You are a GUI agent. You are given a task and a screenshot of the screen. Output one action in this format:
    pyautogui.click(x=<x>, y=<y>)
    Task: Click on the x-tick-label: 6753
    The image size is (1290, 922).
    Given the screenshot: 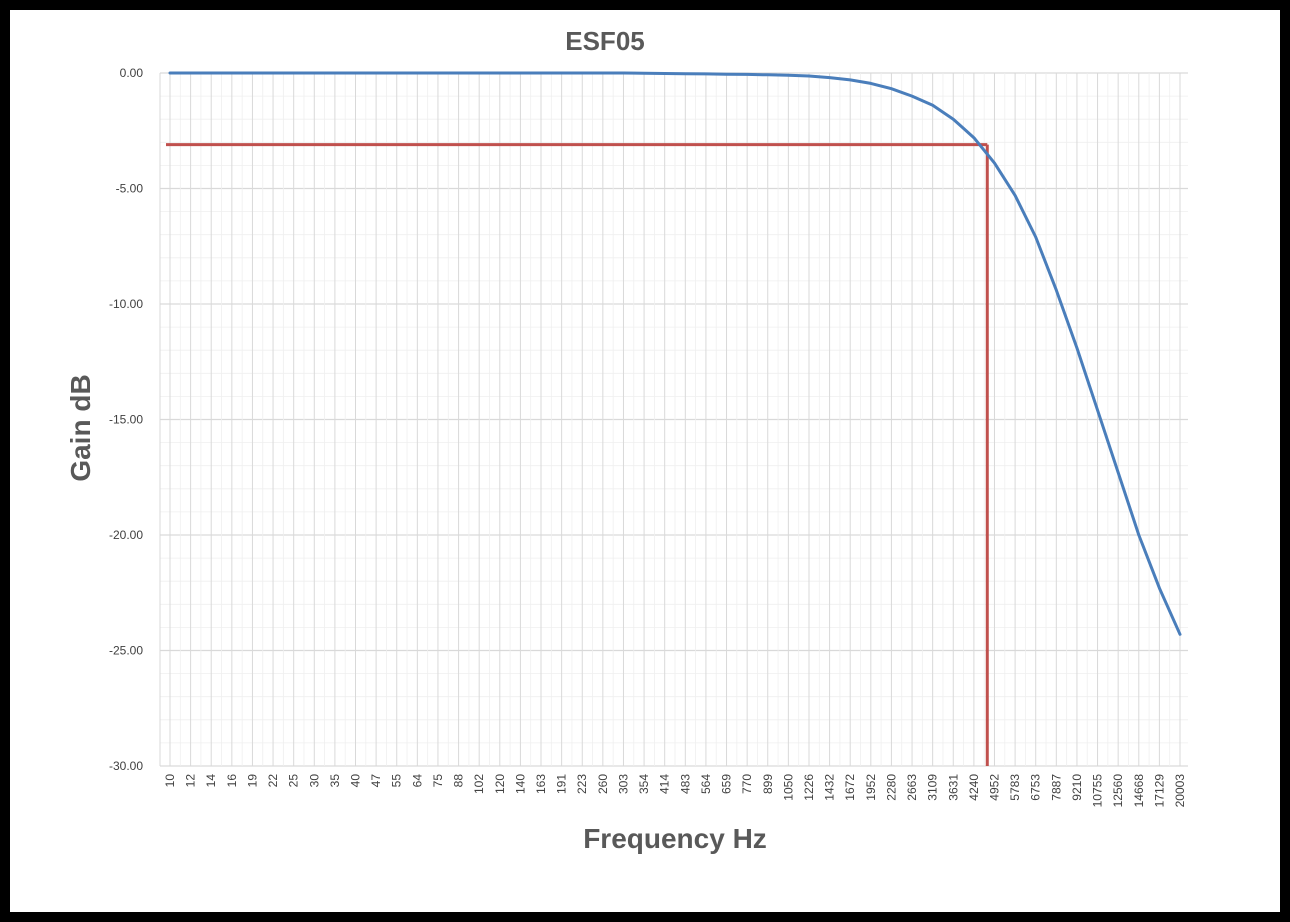 What is the action you would take?
    pyautogui.click(x=1036, y=787)
    